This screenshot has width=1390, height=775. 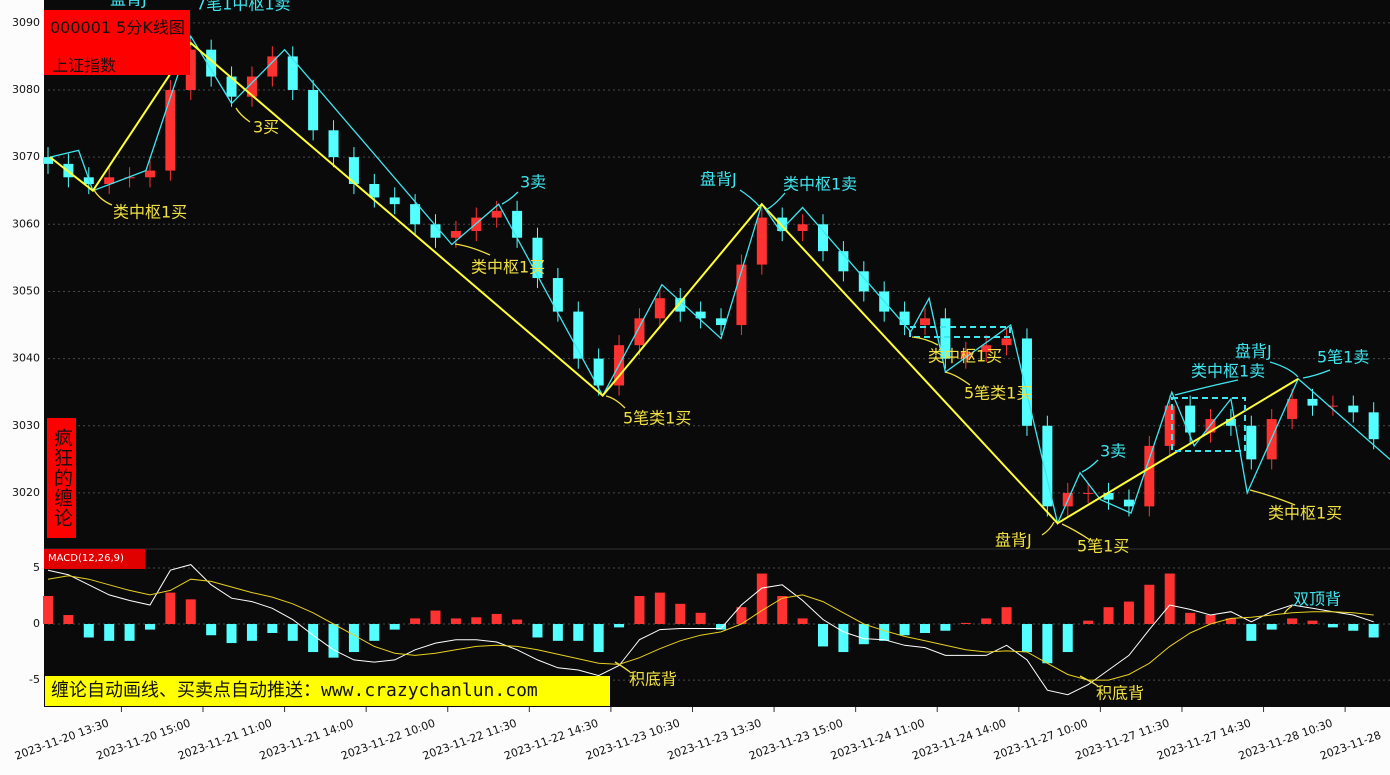 What do you see at coordinates (36, 567) in the screenshot?
I see `y-tick-label: 5` at bounding box center [36, 567].